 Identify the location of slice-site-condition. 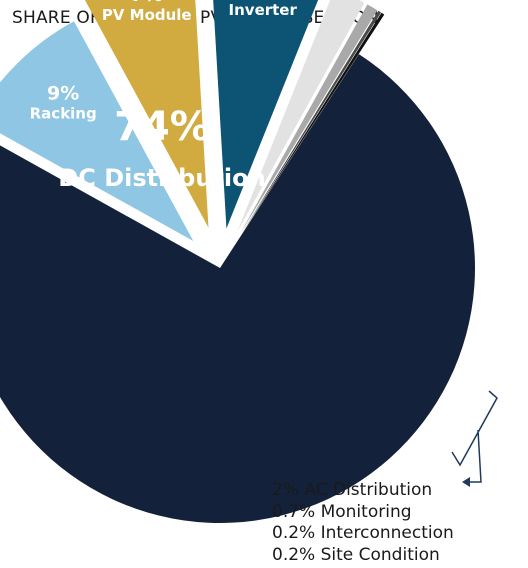
(313, 123).